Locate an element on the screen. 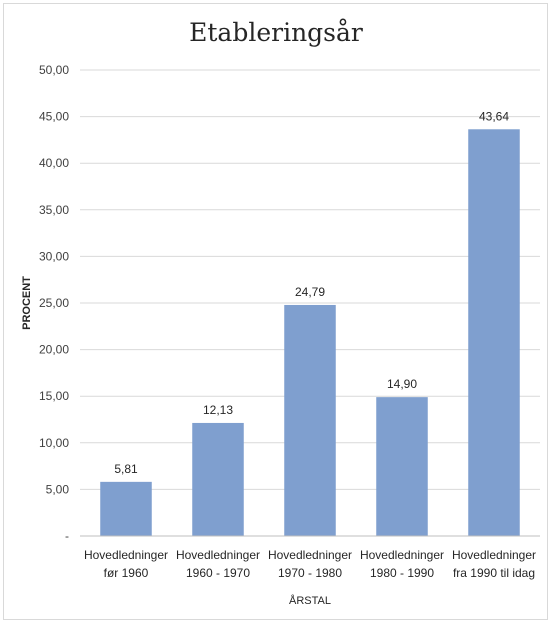  y-tick-label: 15,00 is located at coordinates (54, 396).